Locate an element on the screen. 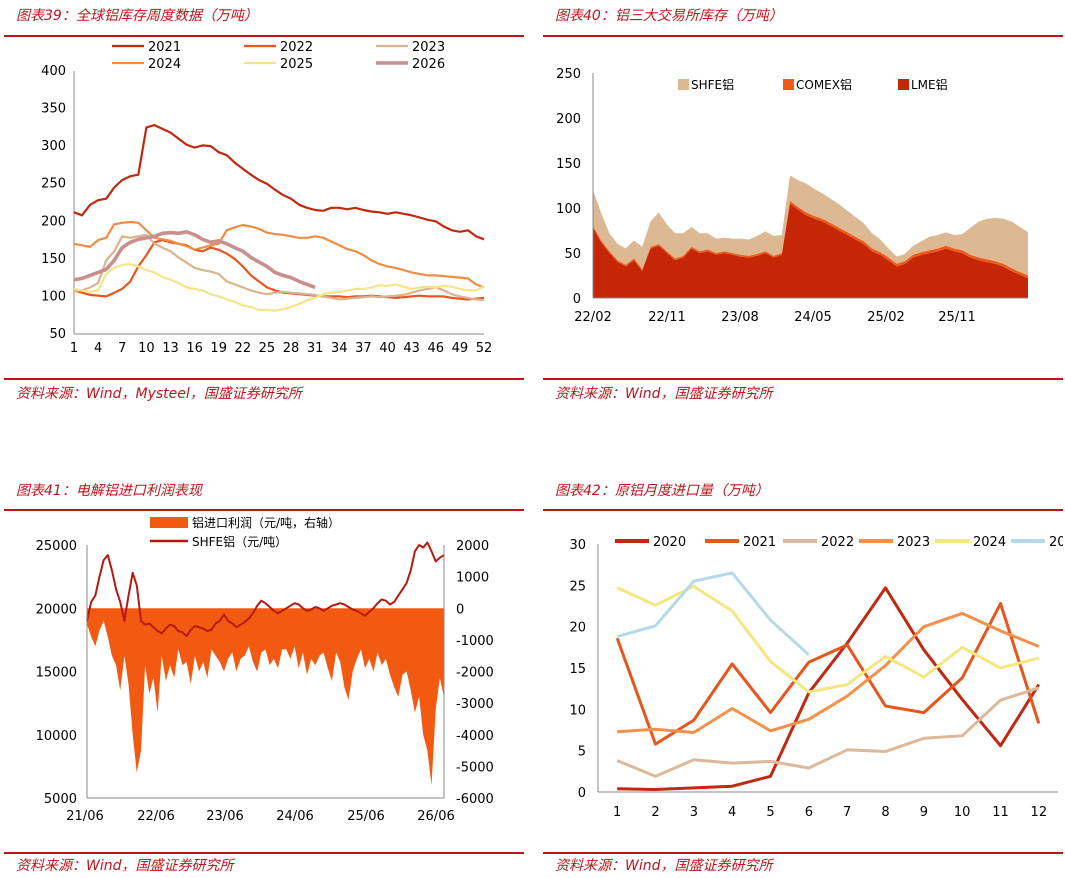  series-line-2020 is located at coordinates (829, 688).